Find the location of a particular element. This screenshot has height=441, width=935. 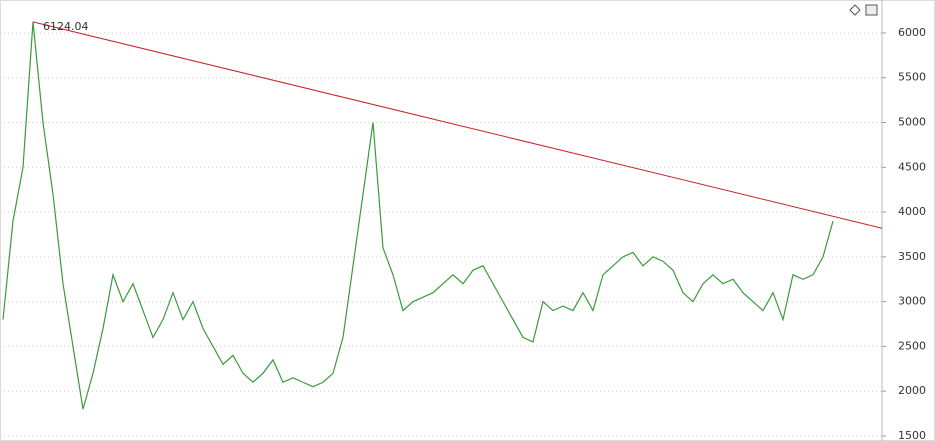

diamond-icon is located at coordinates (855, 10).